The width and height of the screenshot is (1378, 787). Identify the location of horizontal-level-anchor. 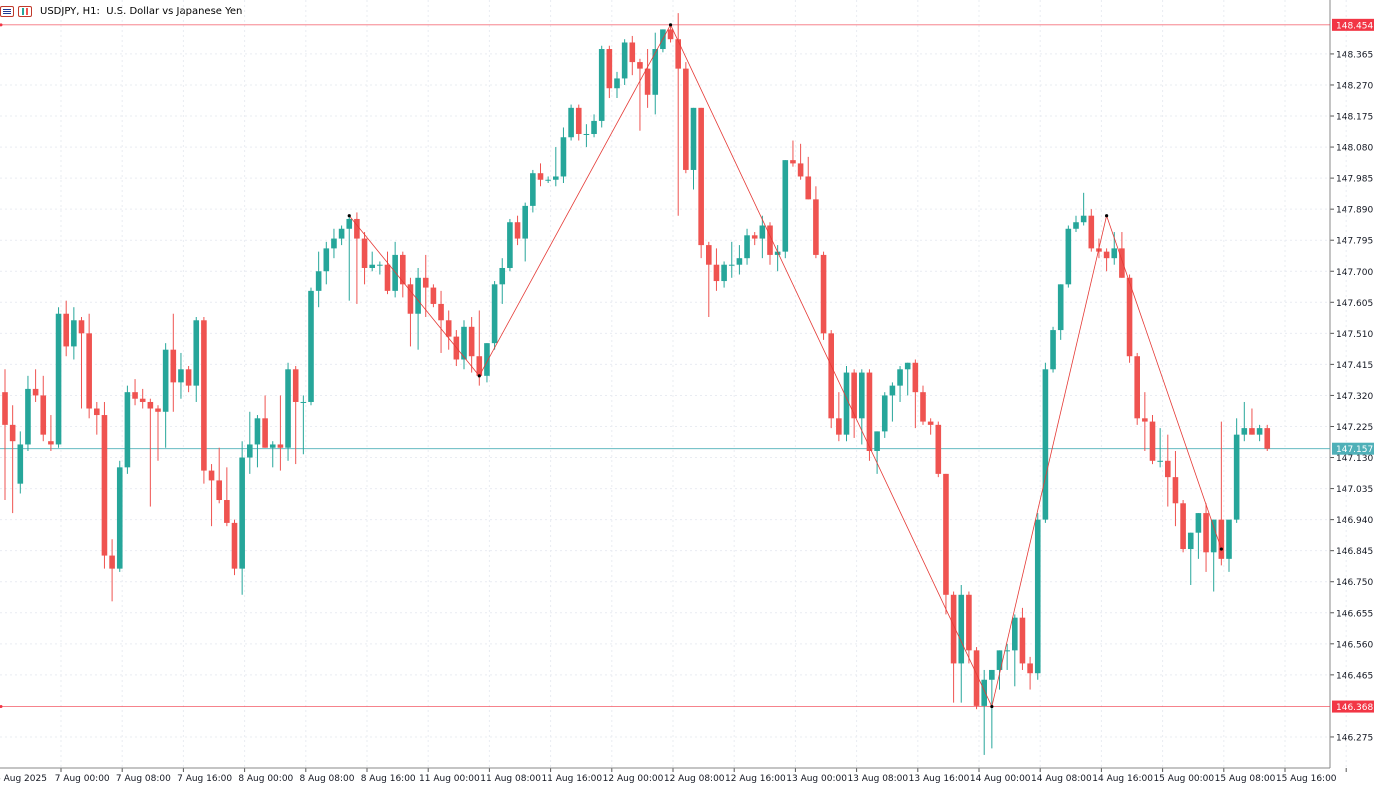
(1, 25).